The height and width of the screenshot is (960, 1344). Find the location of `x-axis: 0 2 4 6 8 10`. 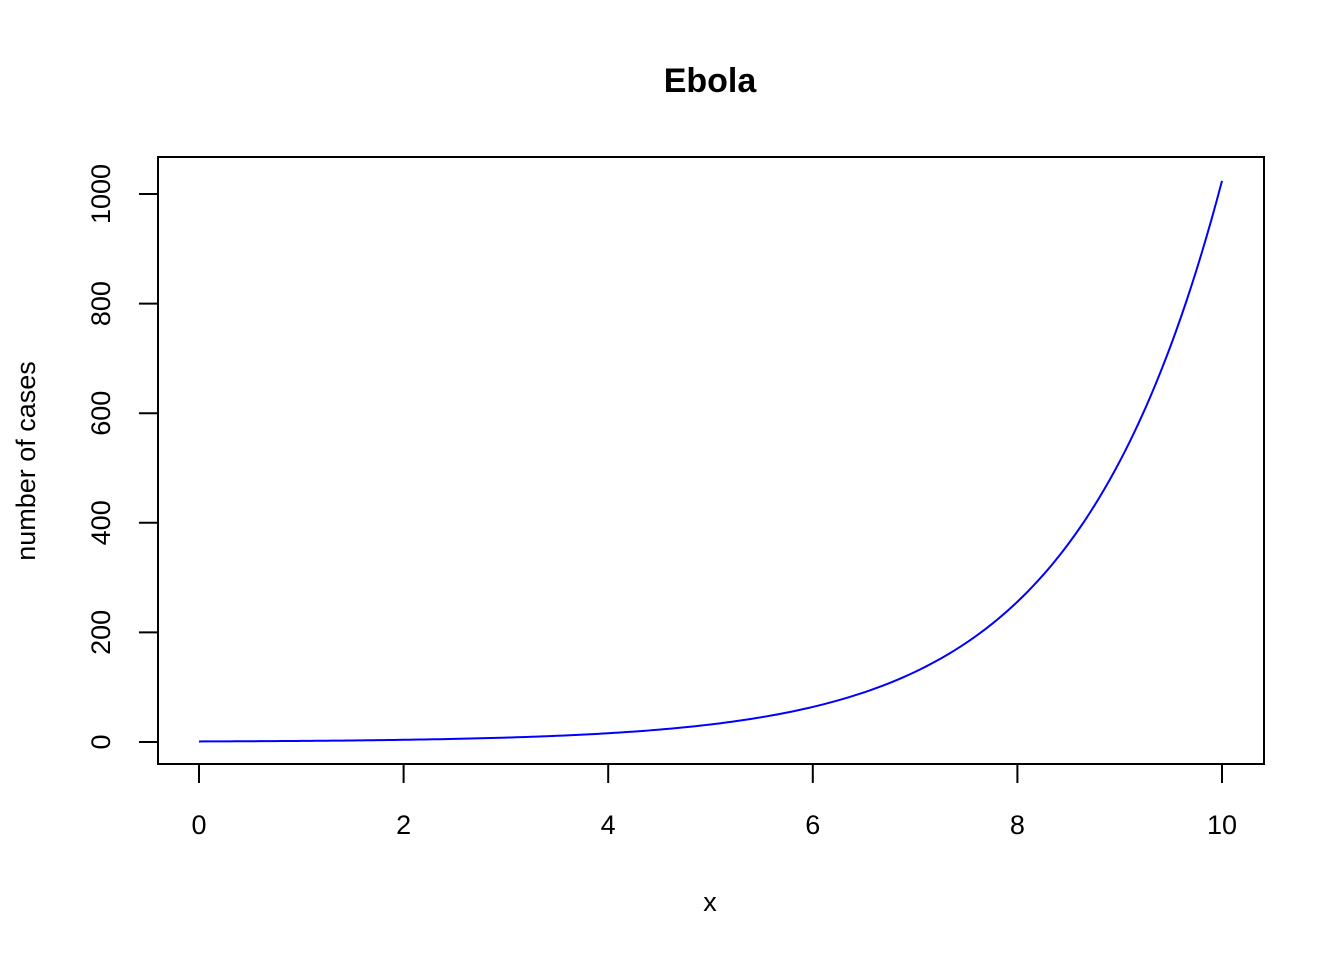

x-axis: 0 2 4 6 8 10 is located at coordinates (714, 801).